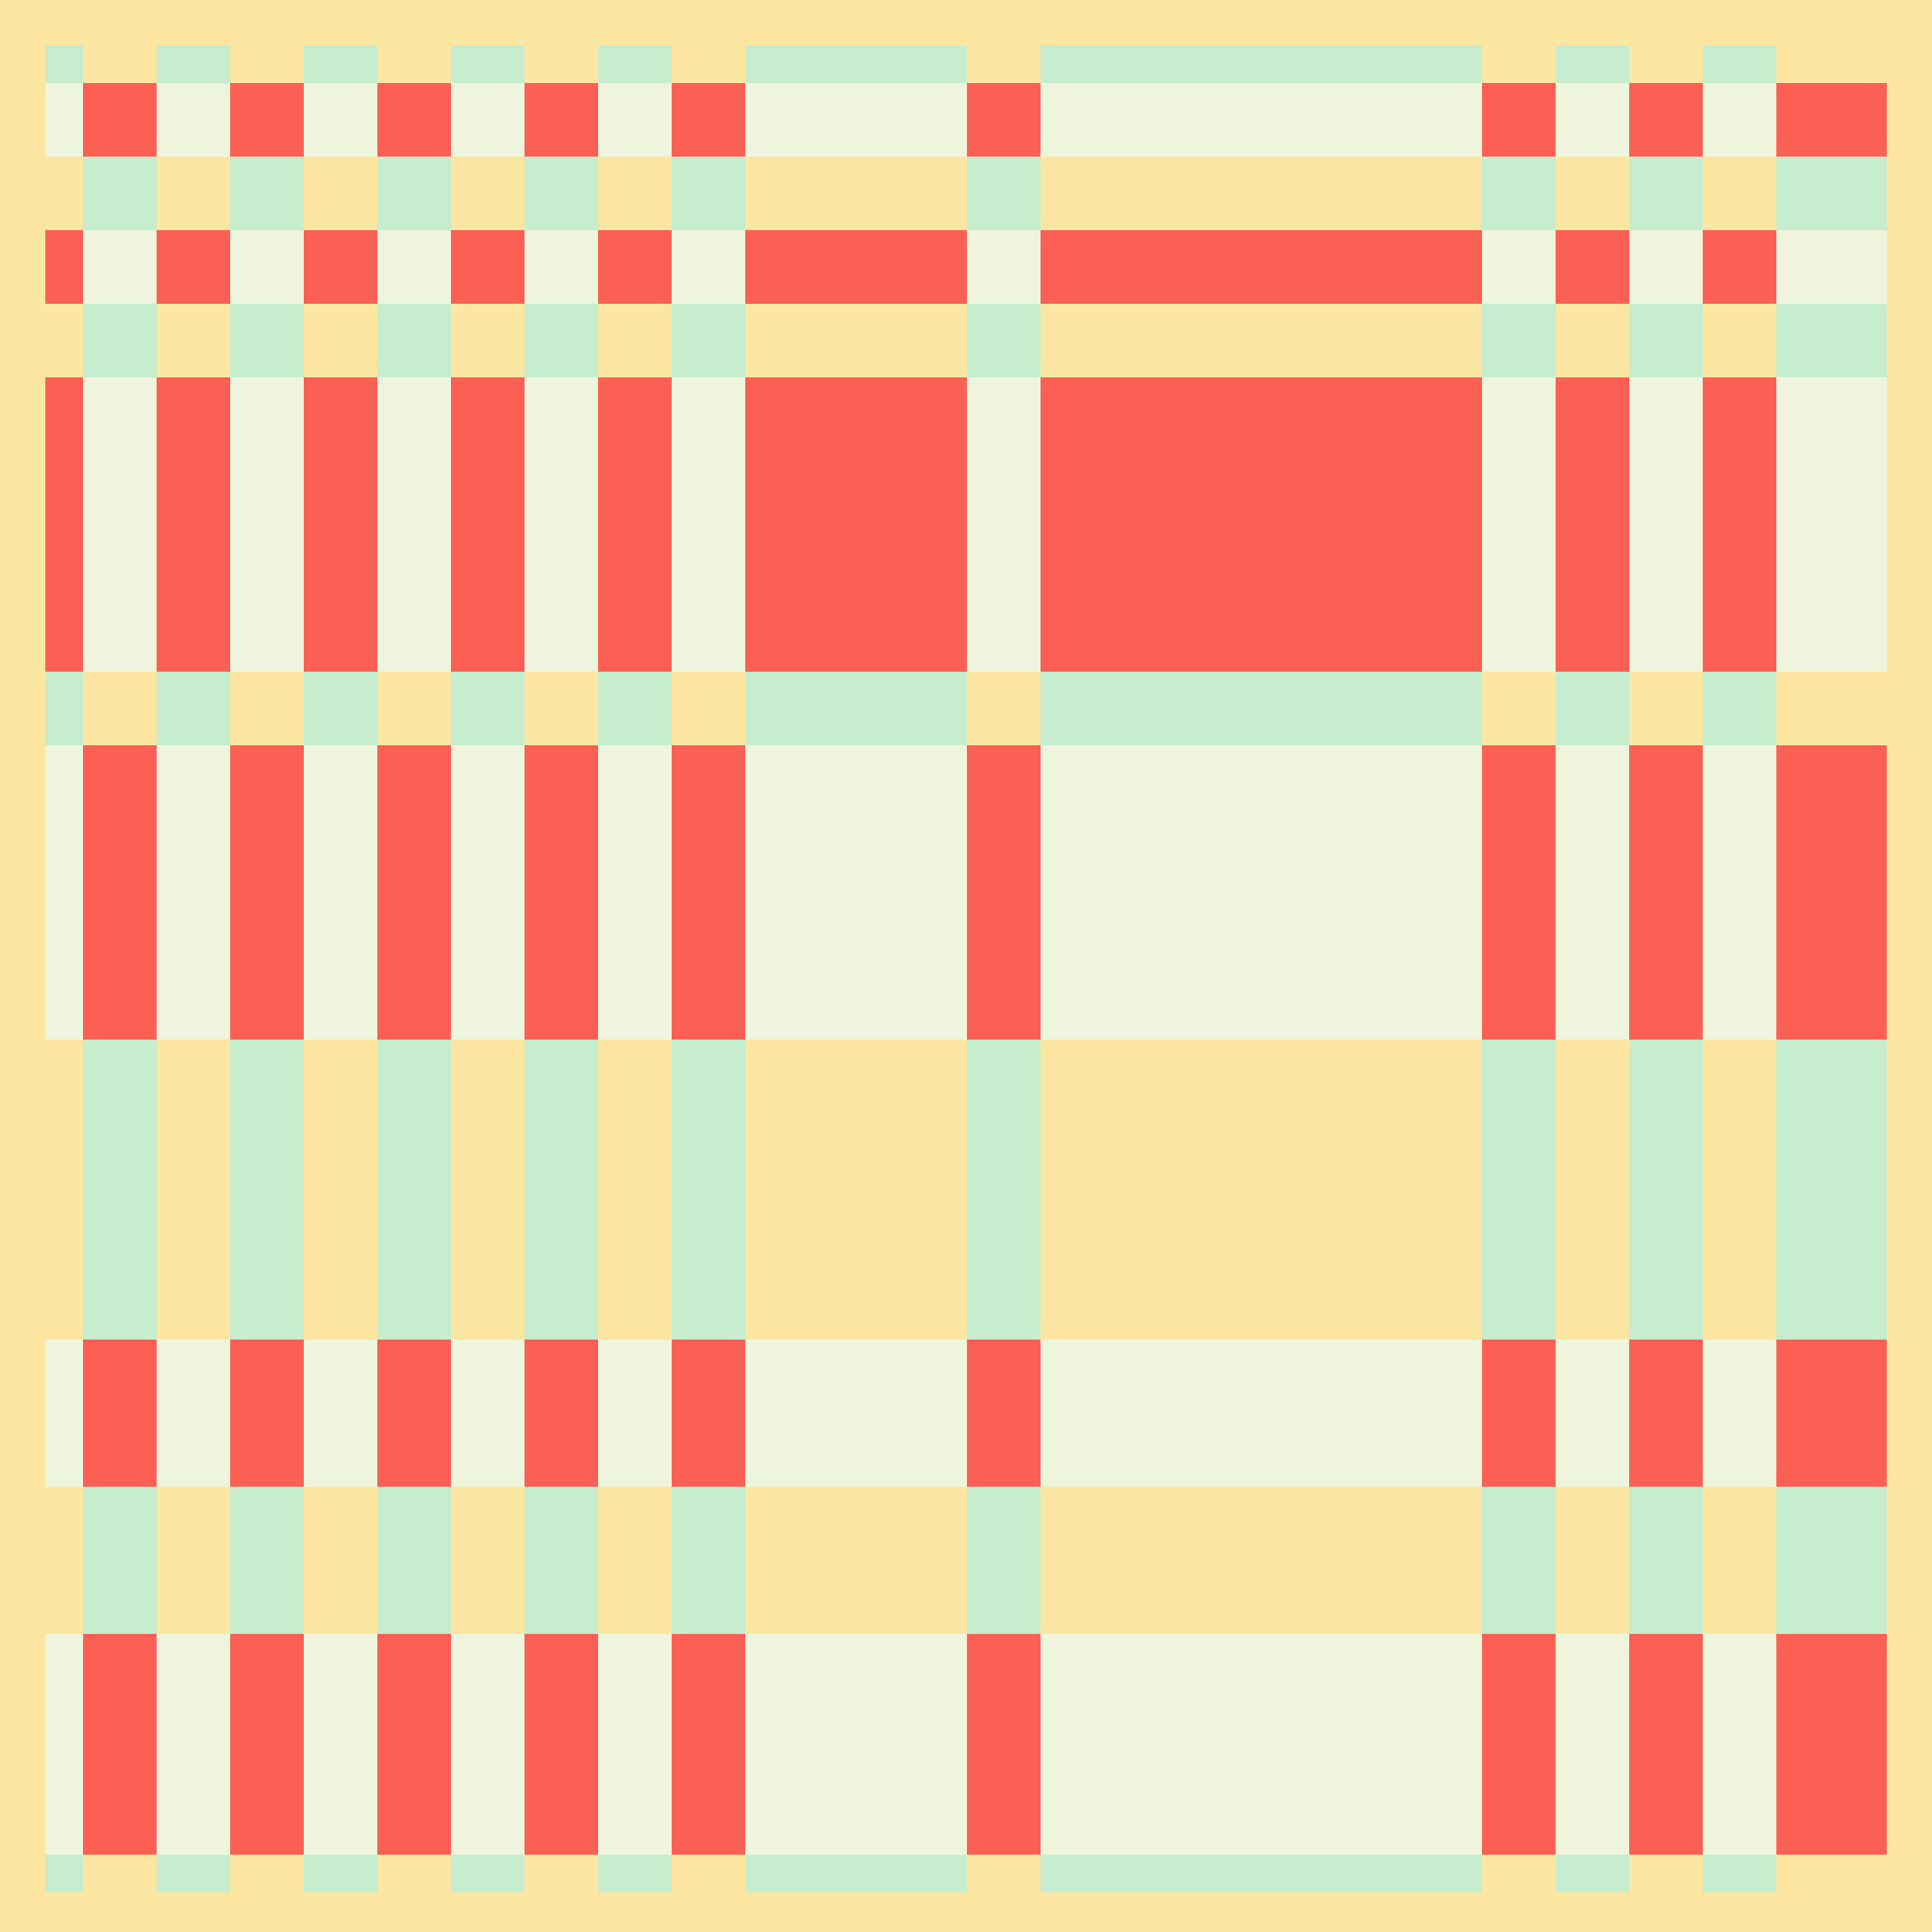  I want to click on pattern-cell-r11c15, so click(1593, 1561).